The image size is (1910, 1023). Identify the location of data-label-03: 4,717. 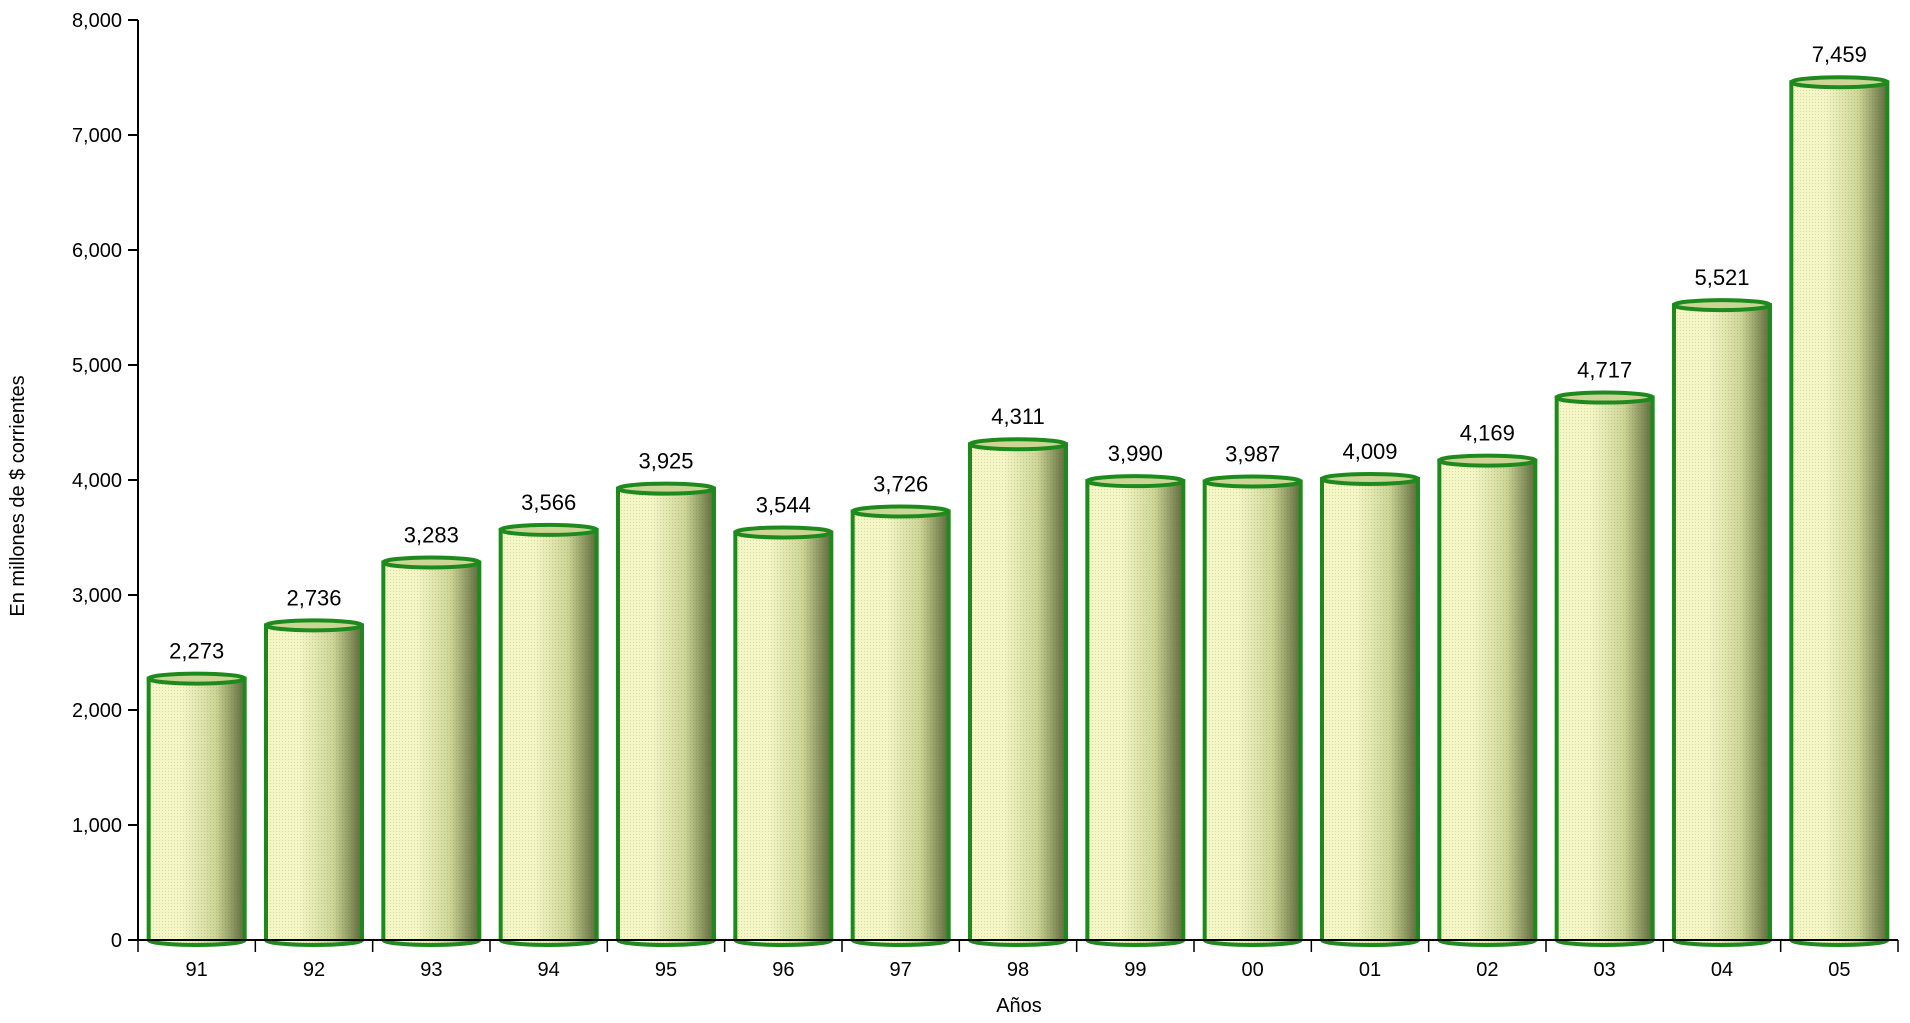
(1604, 370).